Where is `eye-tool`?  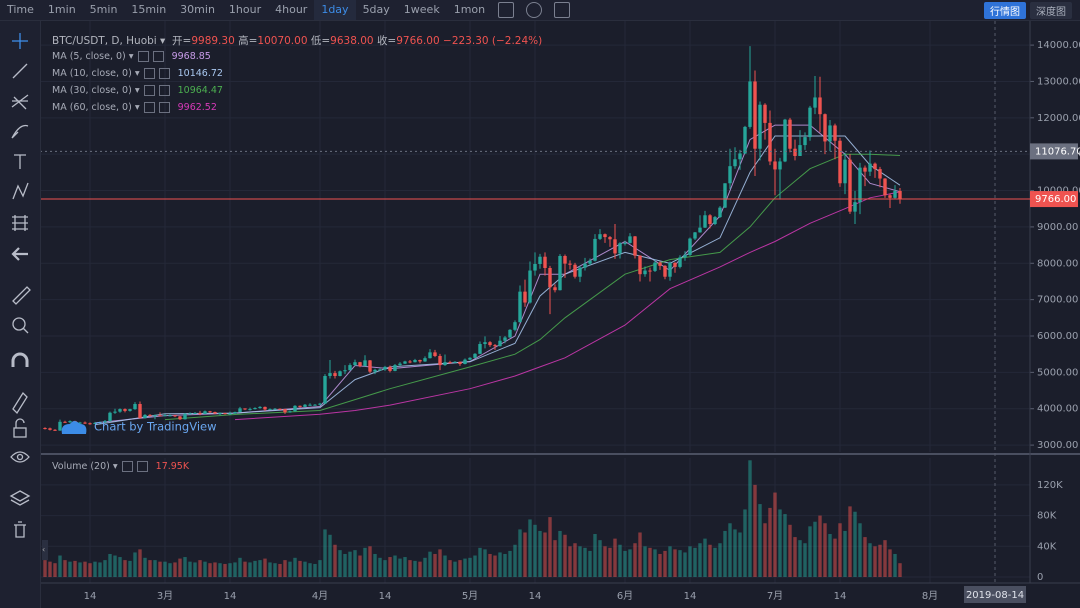 eye-tool is located at coordinates (20, 457).